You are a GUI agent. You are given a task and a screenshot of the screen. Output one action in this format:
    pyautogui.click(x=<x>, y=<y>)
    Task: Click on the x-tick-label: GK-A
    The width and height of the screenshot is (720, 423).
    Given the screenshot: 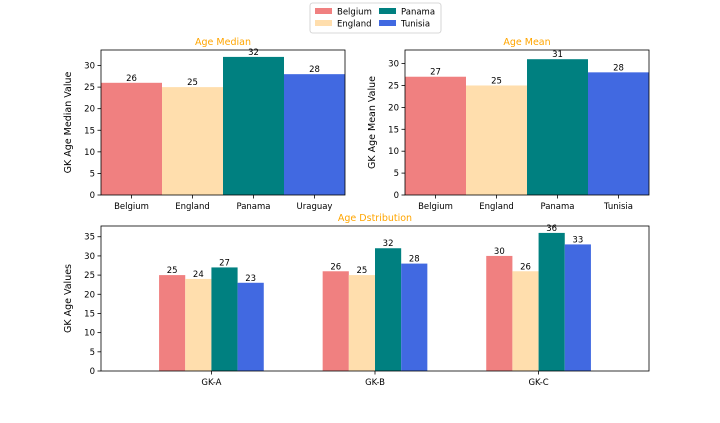 What is the action you would take?
    pyautogui.click(x=211, y=383)
    